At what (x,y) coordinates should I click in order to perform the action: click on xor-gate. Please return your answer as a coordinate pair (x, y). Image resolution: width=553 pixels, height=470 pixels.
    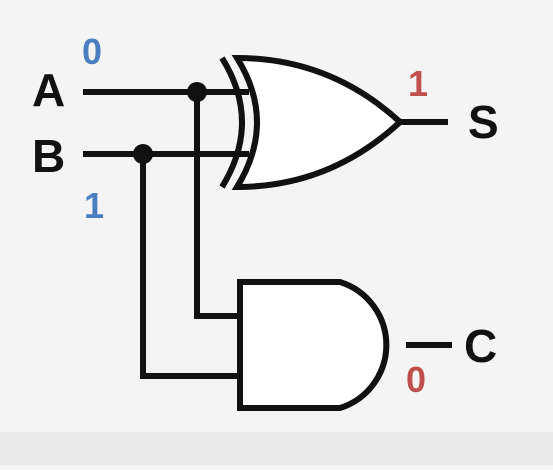
    Looking at the image, I should click on (312, 122).